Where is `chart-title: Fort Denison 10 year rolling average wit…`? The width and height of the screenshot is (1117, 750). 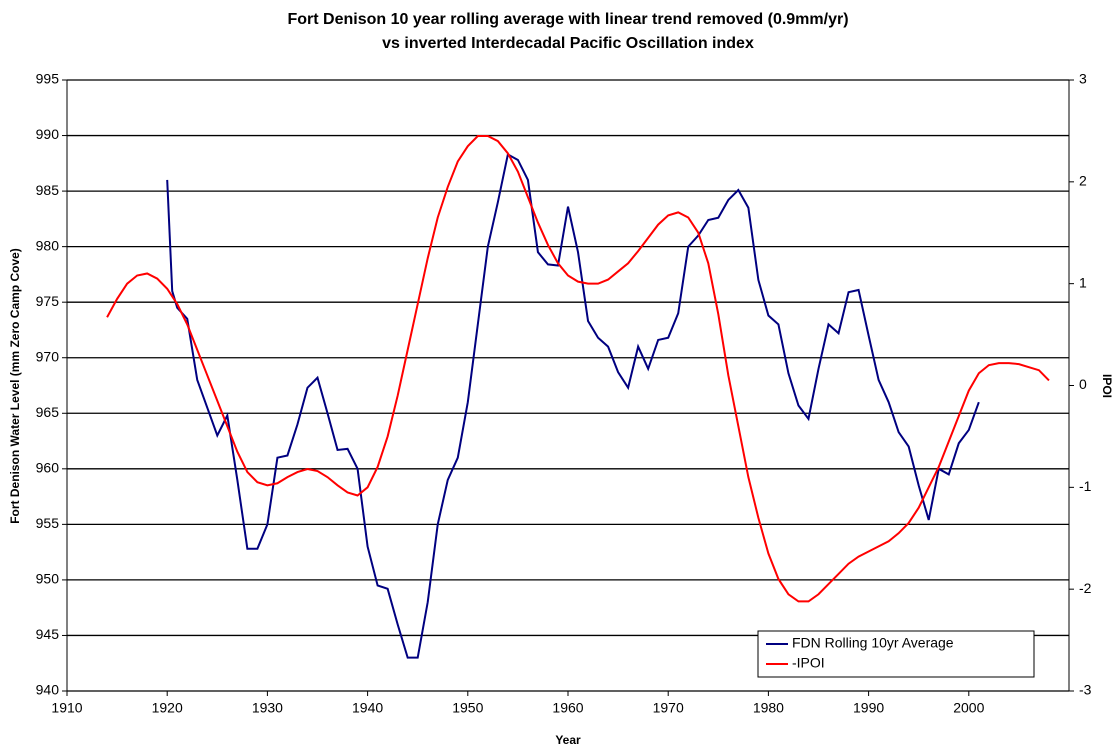 chart-title: Fort Denison 10 year rolling average wit… is located at coordinates (567, 19).